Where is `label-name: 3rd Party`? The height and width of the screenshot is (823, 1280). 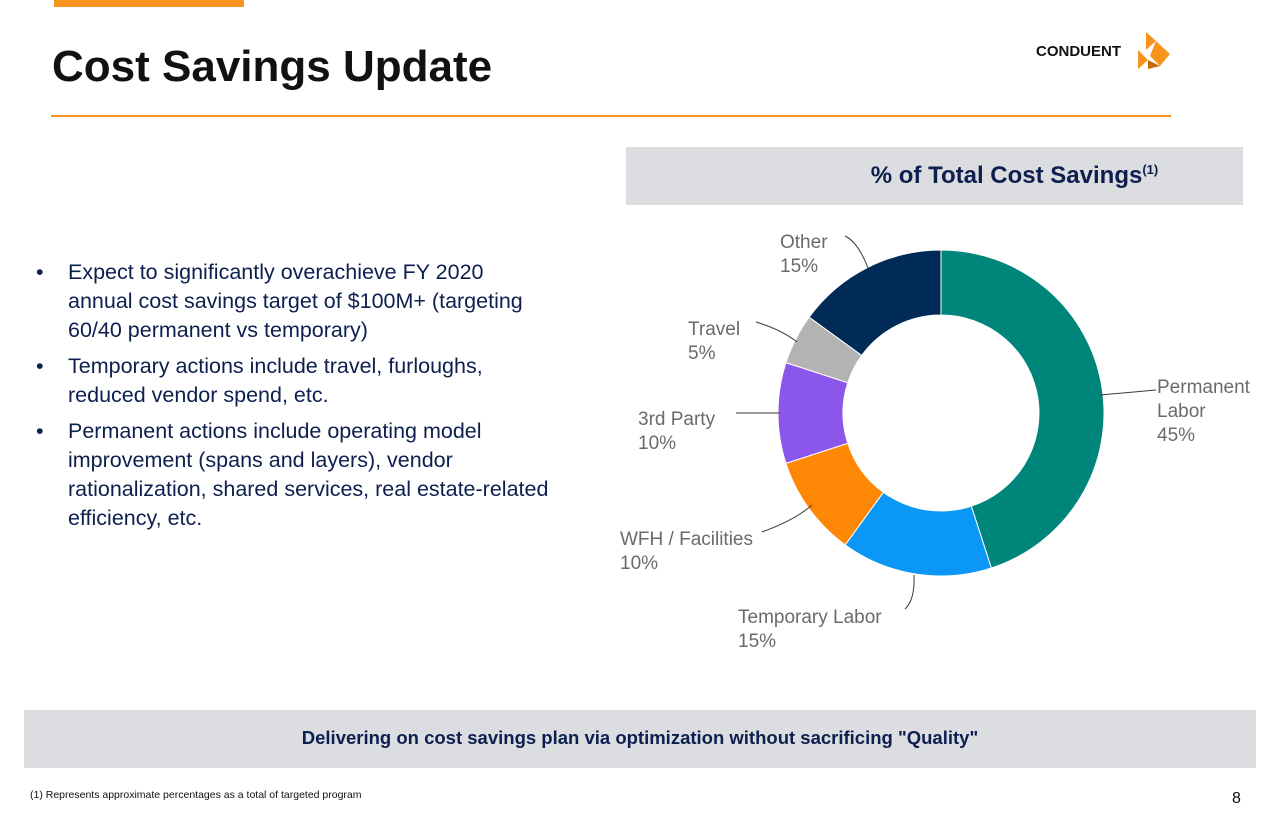 label-name: 3rd Party is located at coordinates (677, 419).